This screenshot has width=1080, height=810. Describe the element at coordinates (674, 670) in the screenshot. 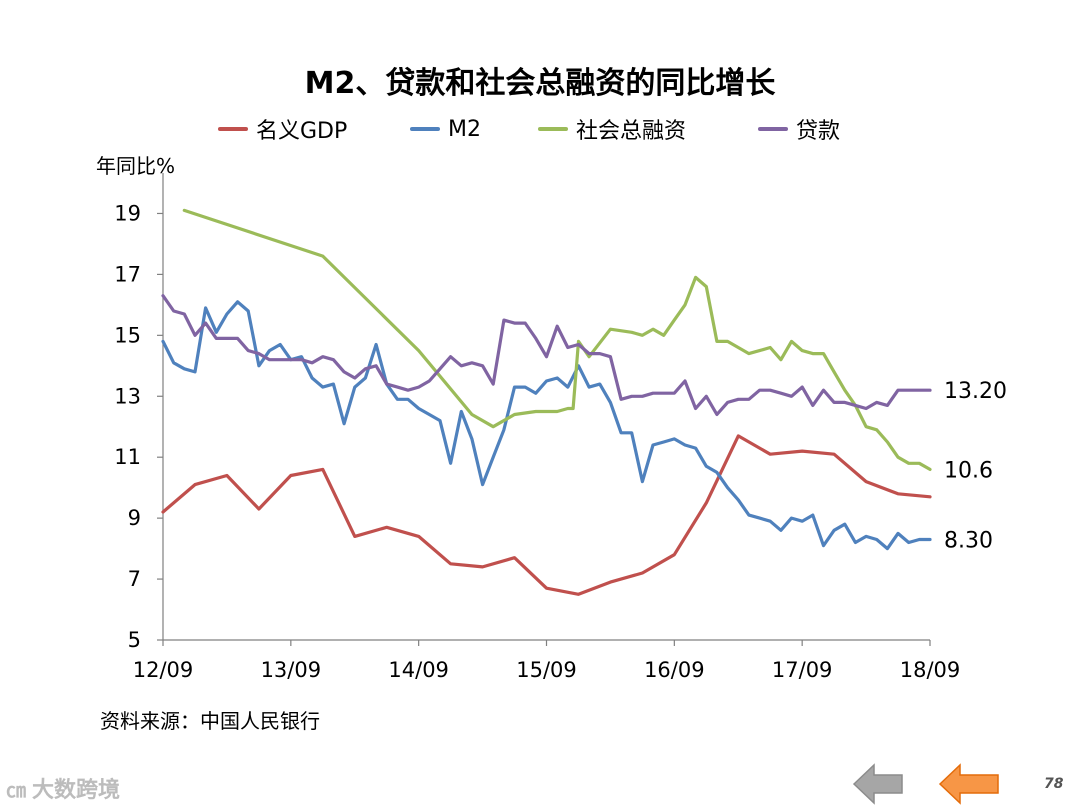

I see `x-tick-label: 16/09` at that location.